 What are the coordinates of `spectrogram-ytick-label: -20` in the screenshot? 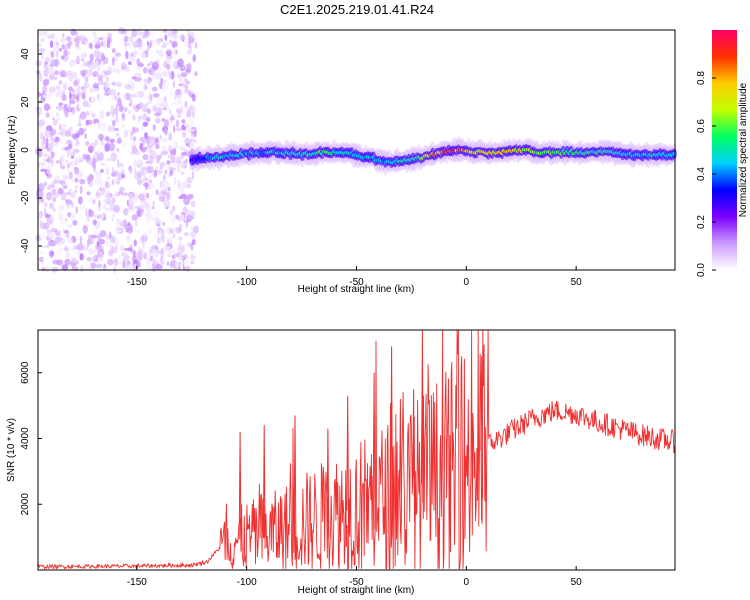 It's located at (25, 197).